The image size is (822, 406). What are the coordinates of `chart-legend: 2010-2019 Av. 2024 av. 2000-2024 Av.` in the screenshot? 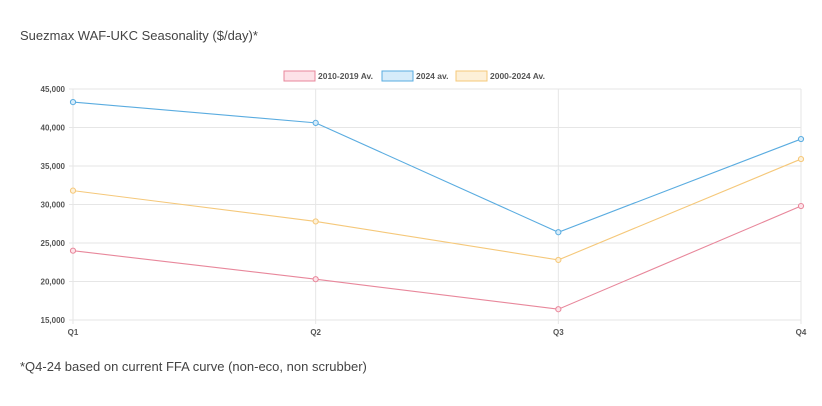 It's located at (414, 76).